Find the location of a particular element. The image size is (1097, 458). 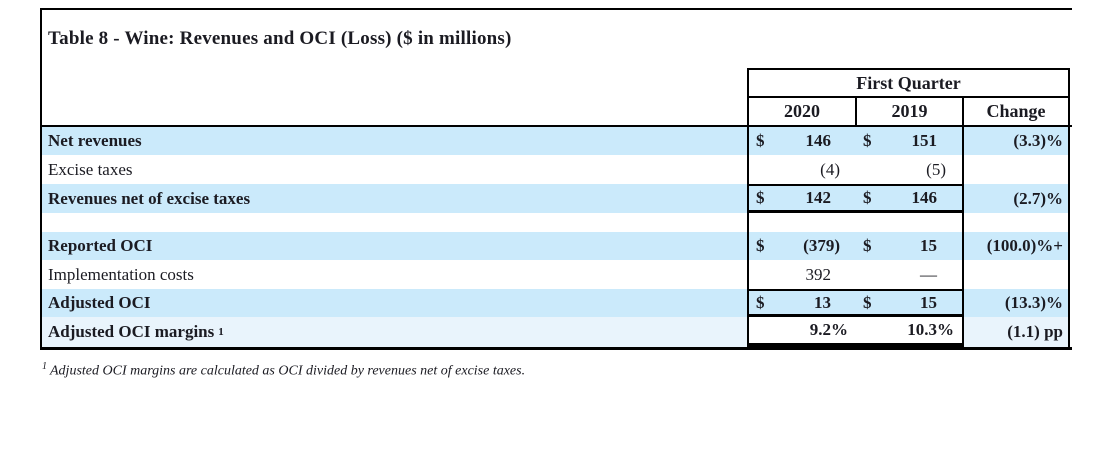

footnote-marker: 1 is located at coordinates (44, 366).